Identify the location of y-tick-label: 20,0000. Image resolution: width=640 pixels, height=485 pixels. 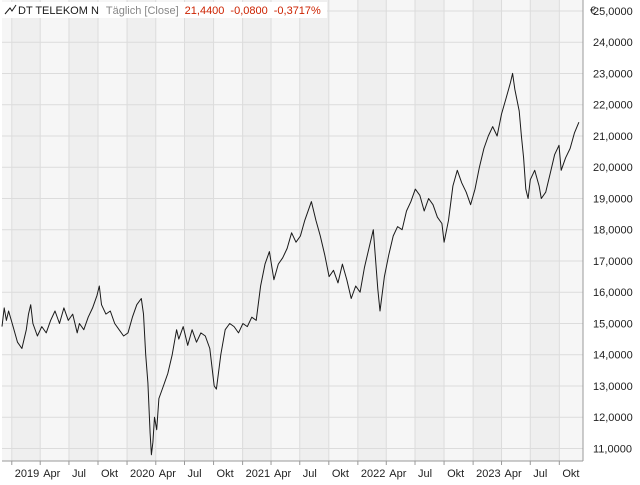
(613, 168).